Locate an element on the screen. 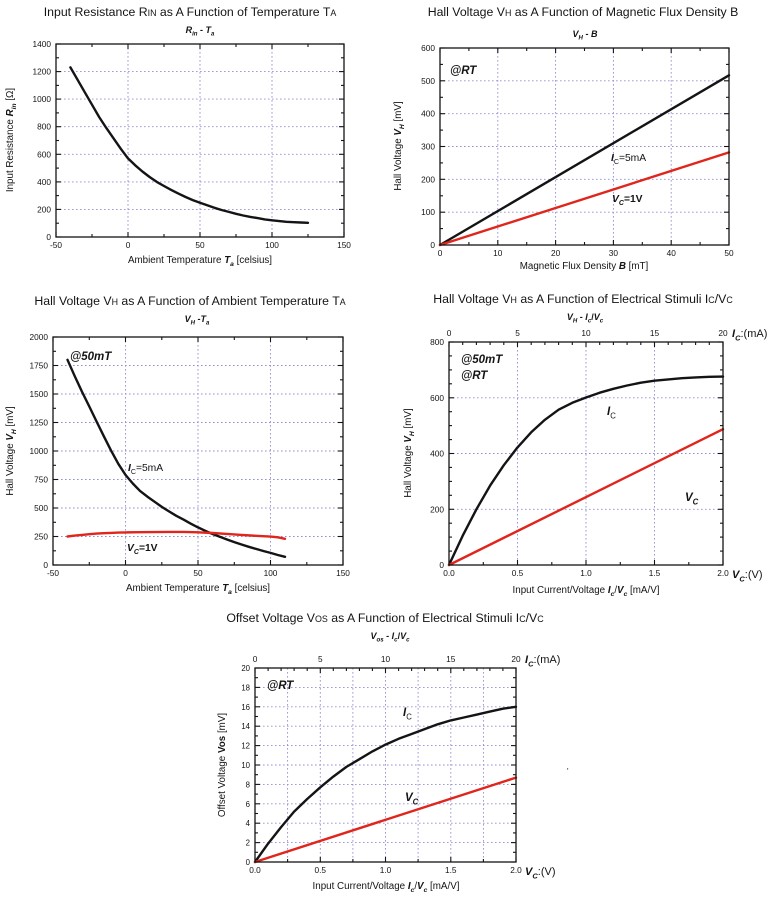 The image size is (772, 900). chart-vh-vs-b-ticks is located at coordinates (584, 146).